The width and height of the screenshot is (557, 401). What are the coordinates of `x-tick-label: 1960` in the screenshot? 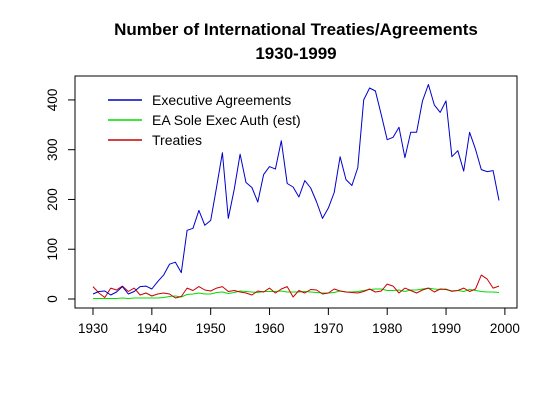 It's located at (269, 328).